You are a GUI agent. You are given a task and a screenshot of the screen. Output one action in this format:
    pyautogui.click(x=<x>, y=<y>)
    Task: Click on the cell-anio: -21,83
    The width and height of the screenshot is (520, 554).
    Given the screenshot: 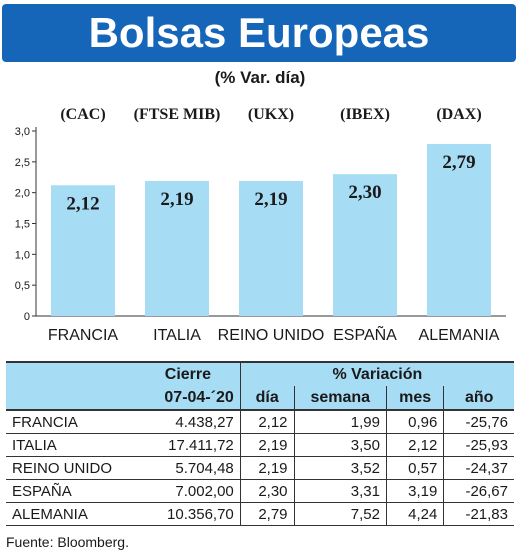 What is the action you would take?
    pyautogui.click(x=478, y=514)
    